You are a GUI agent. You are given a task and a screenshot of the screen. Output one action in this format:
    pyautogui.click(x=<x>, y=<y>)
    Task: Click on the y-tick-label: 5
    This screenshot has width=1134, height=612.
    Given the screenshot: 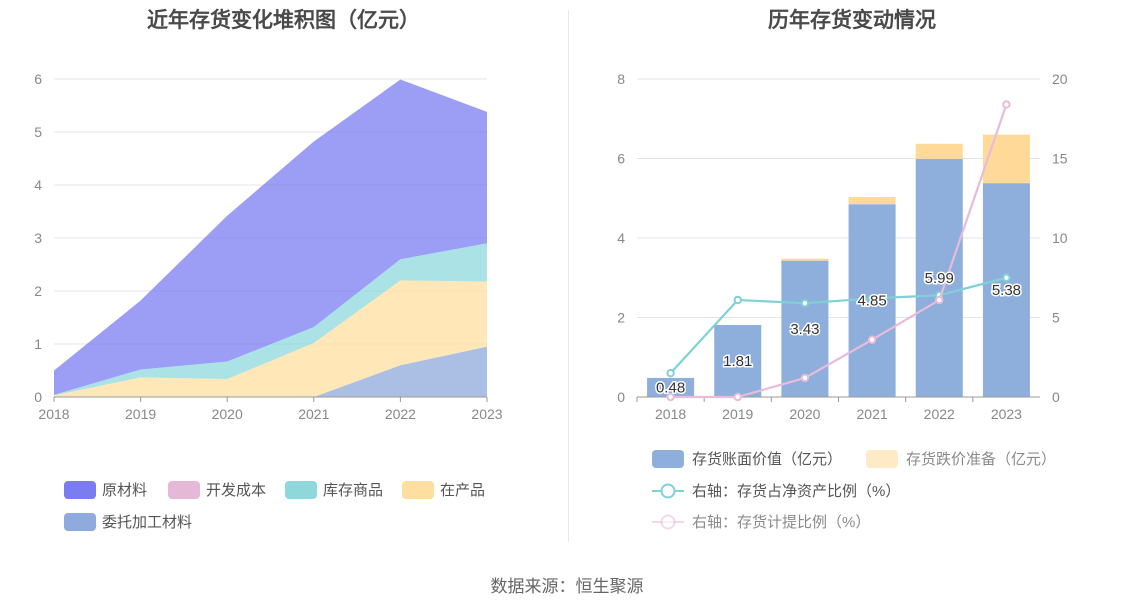 What is the action you would take?
    pyautogui.click(x=38, y=132)
    